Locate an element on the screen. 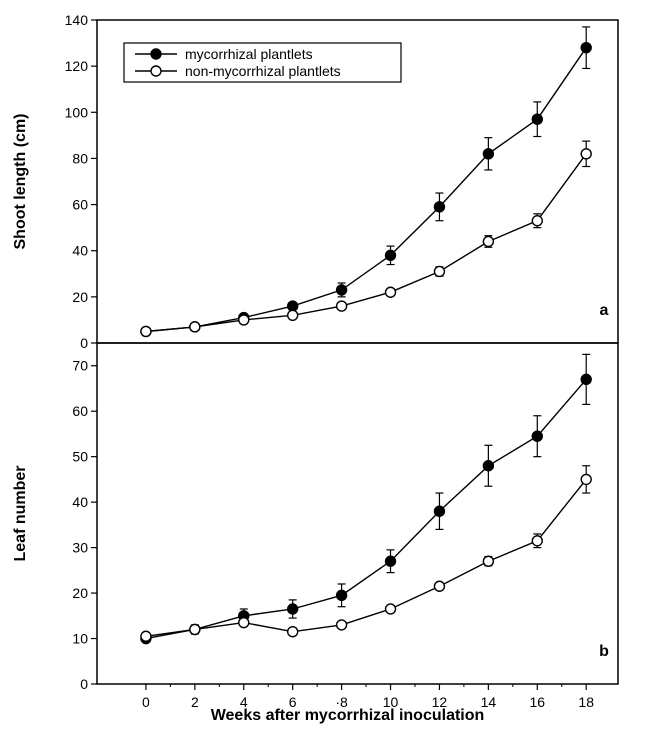  y-tick-label: 120 is located at coordinates (77, 66).